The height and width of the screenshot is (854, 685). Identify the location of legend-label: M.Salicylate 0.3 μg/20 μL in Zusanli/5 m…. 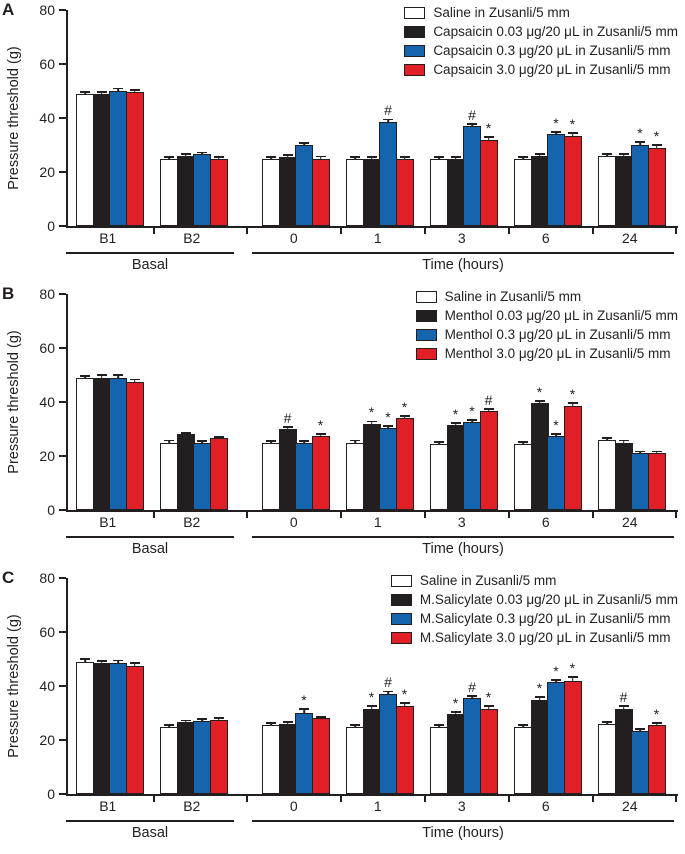
(545, 618).